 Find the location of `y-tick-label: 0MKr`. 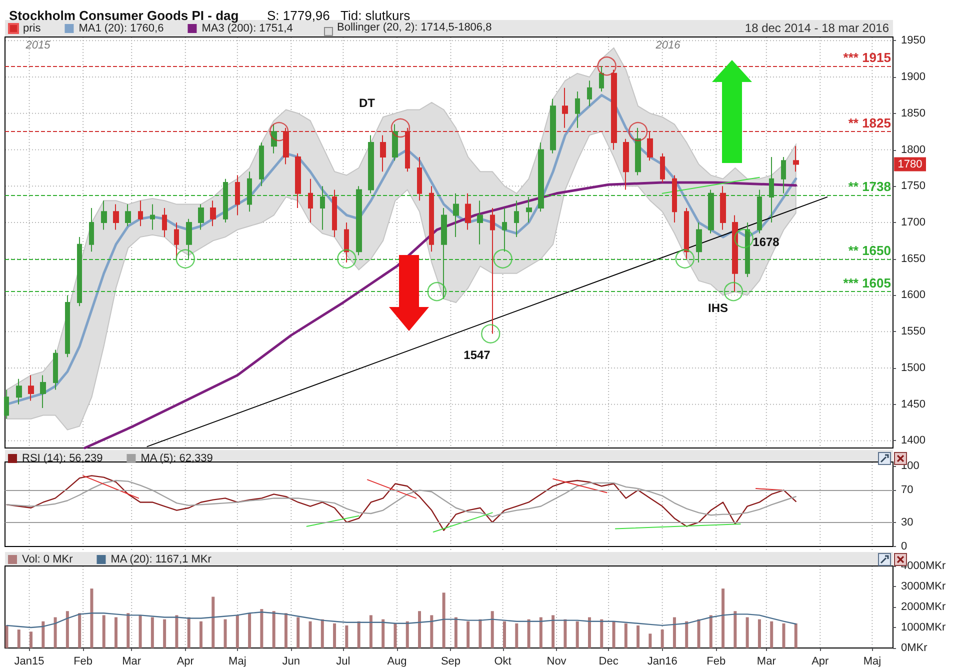

y-tick-label: 0MKr is located at coordinates (914, 648).